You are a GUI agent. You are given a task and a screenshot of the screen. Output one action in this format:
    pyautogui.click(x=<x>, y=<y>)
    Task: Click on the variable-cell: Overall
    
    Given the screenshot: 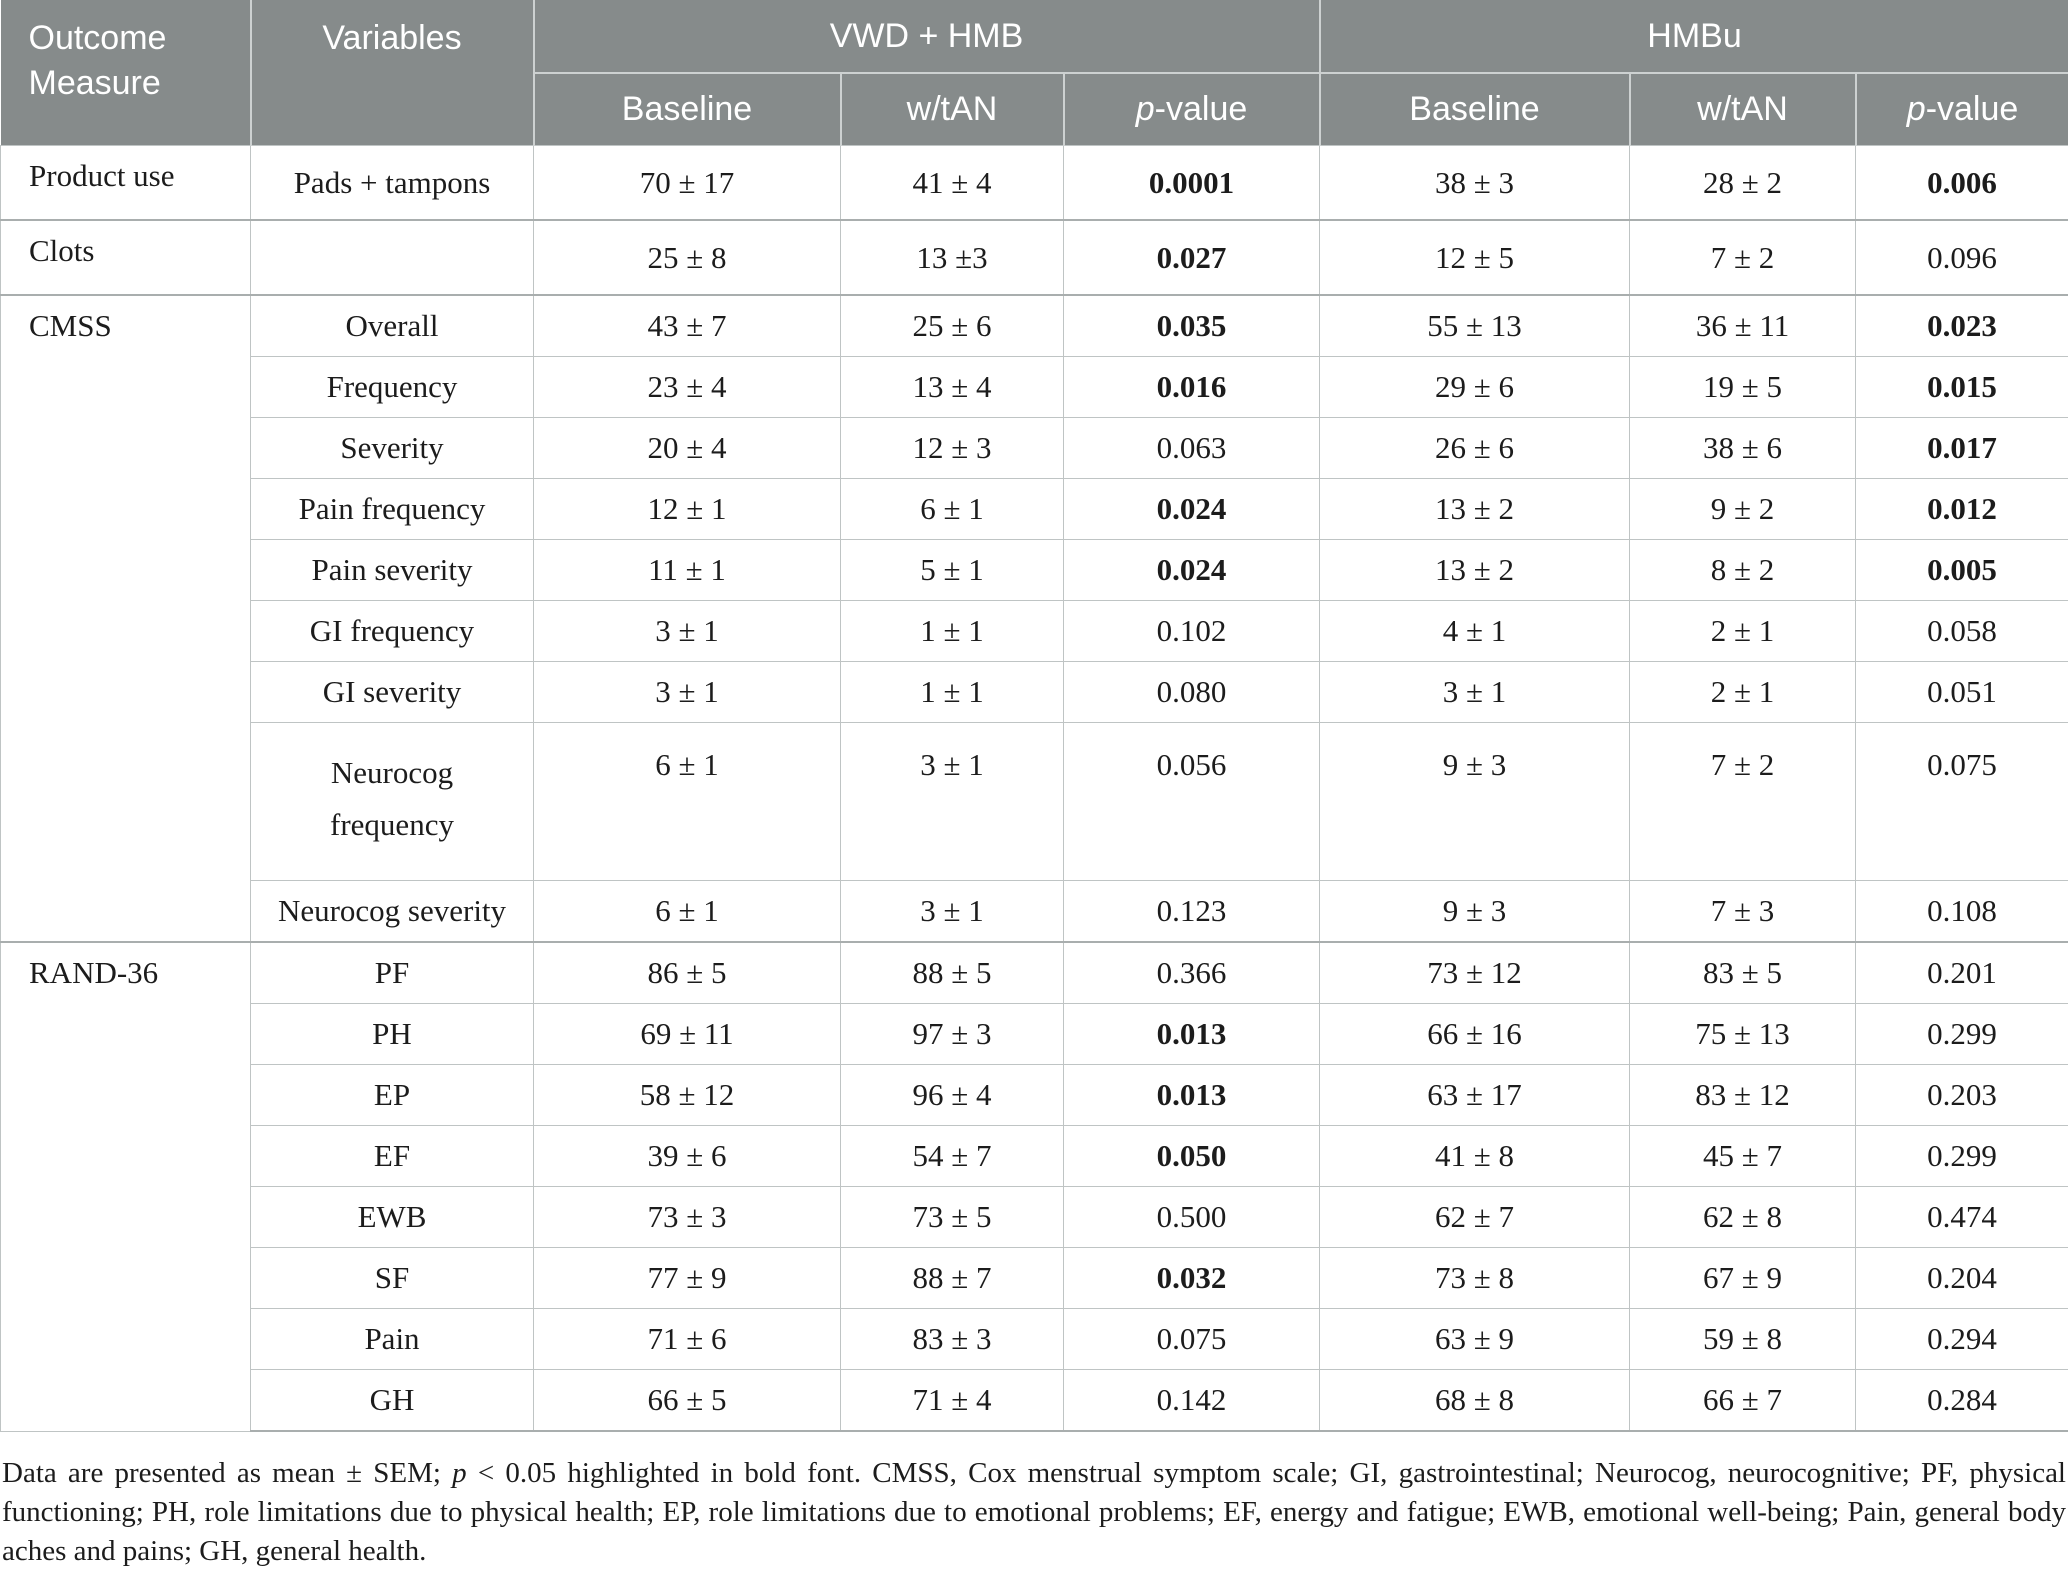 What is the action you would take?
    pyautogui.click(x=392, y=326)
    